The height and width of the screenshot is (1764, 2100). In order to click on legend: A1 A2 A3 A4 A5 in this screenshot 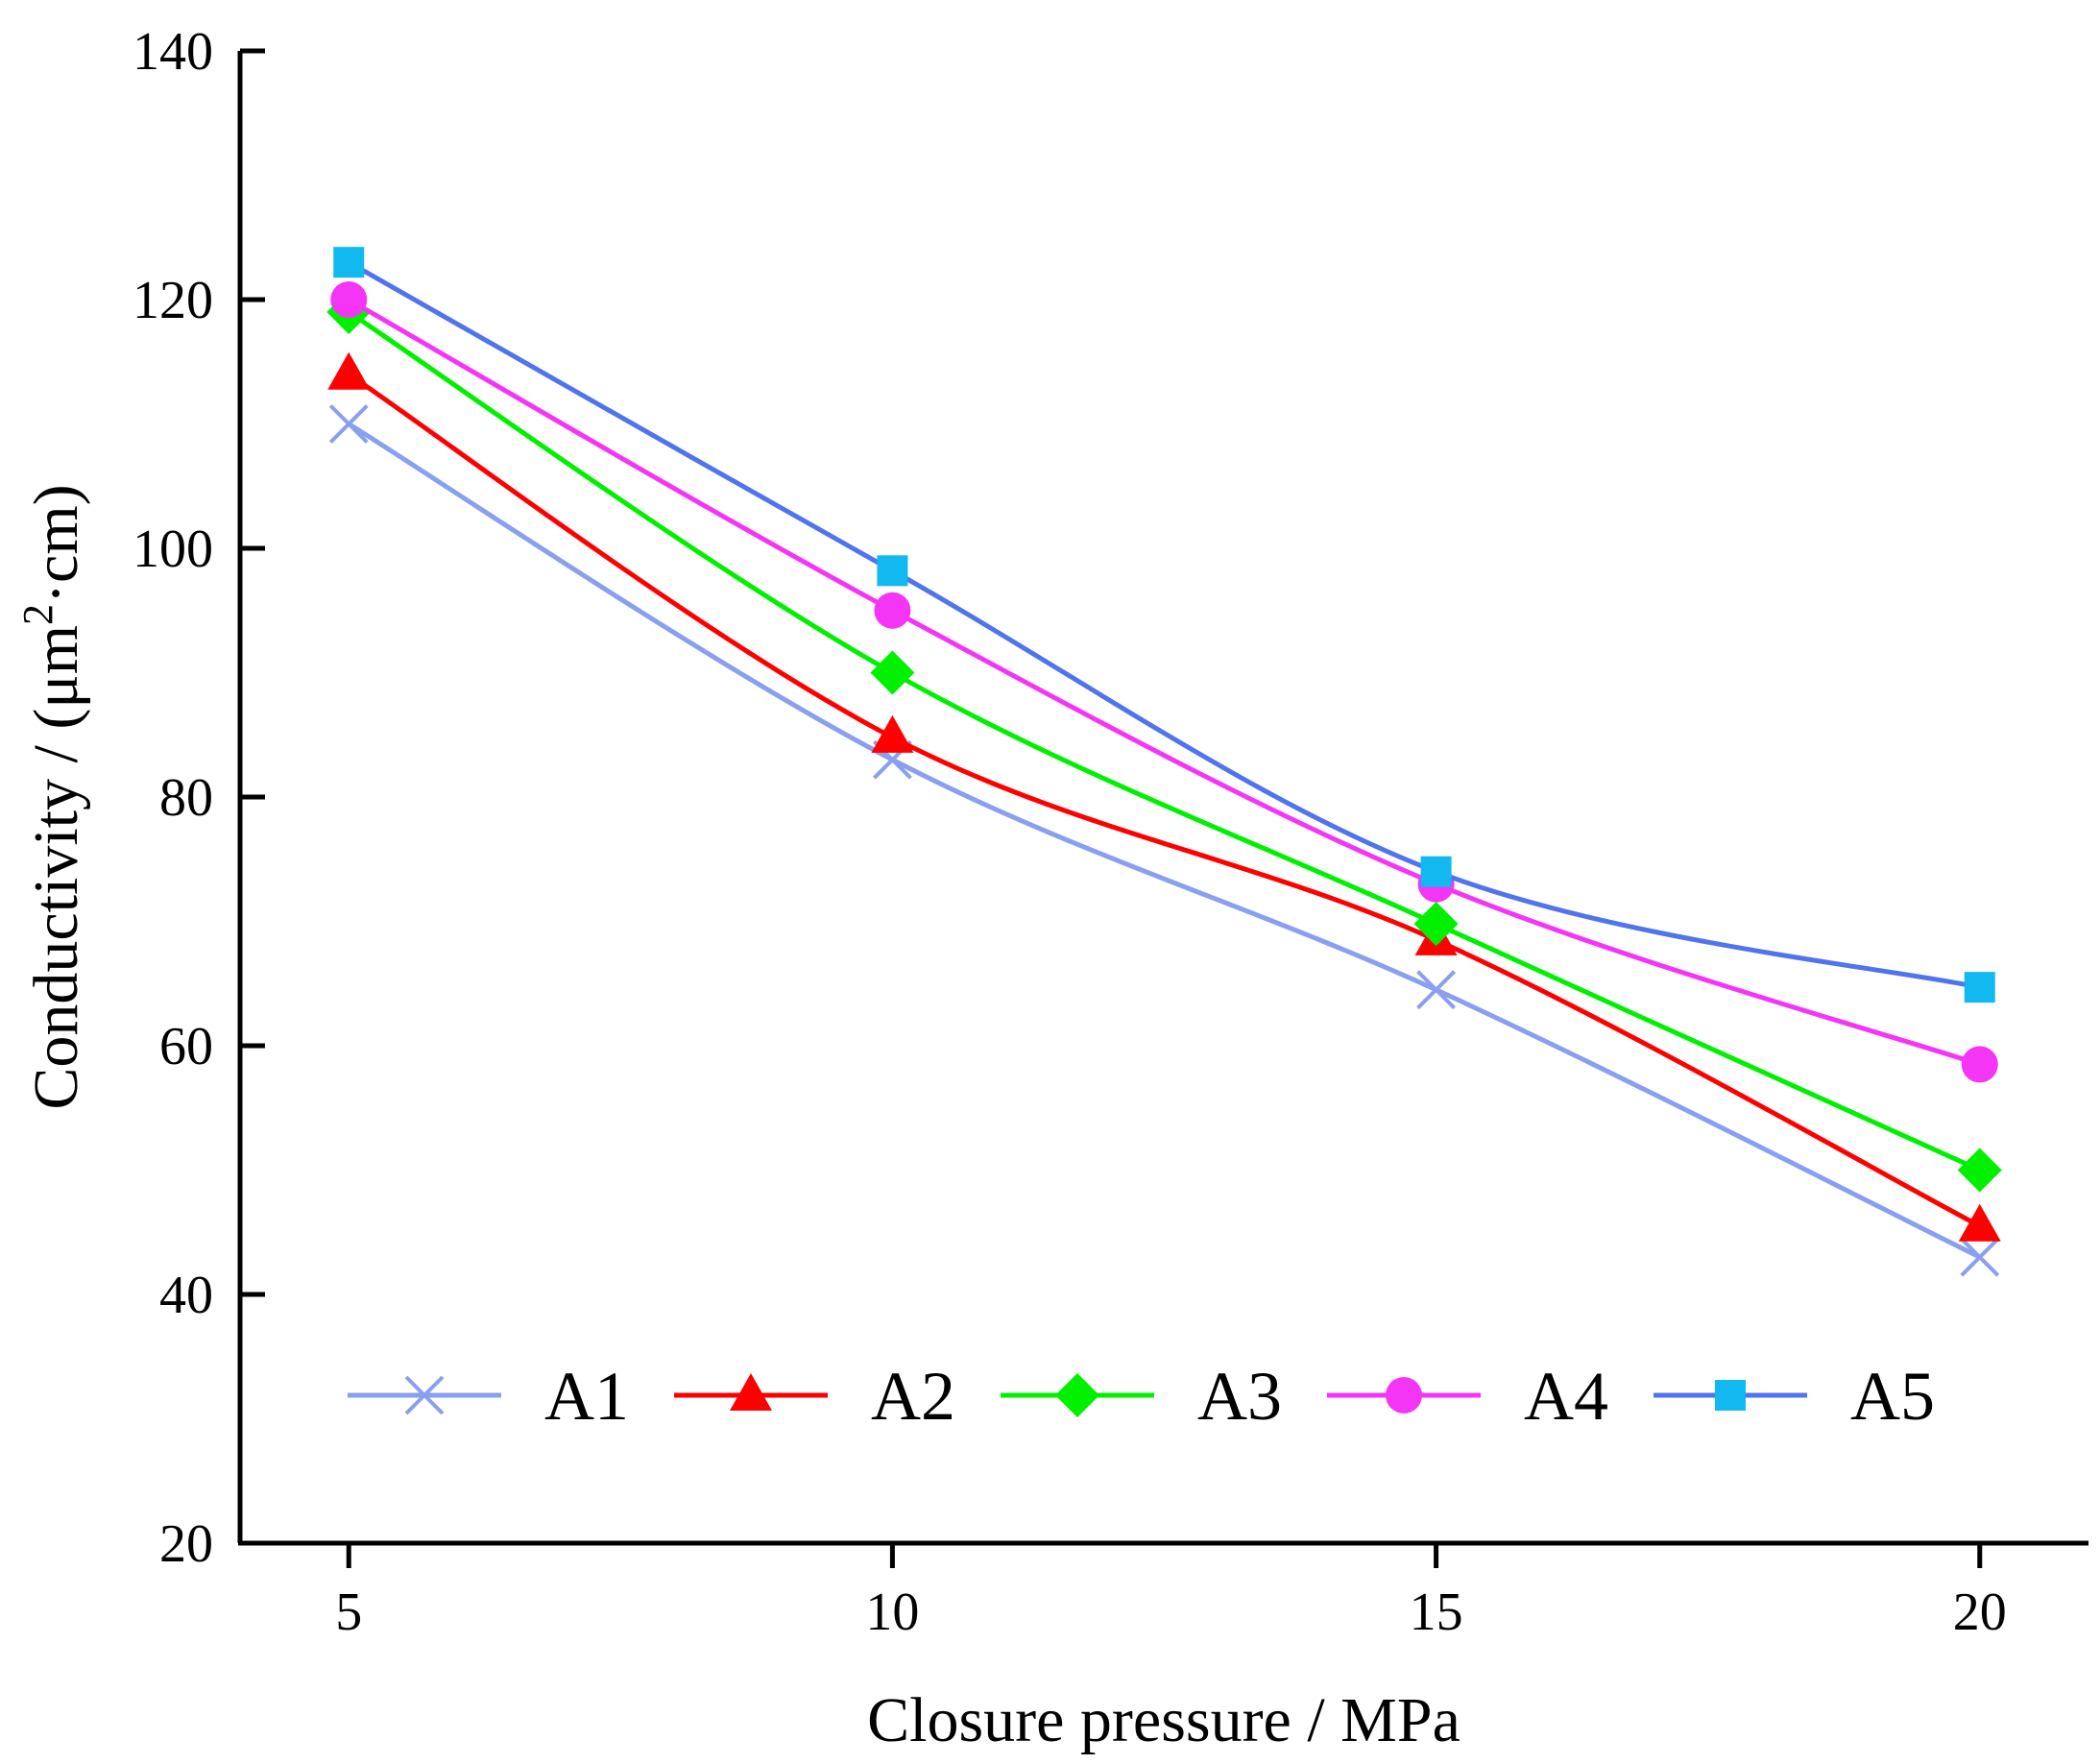, I will do `click(1141, 1396)`.